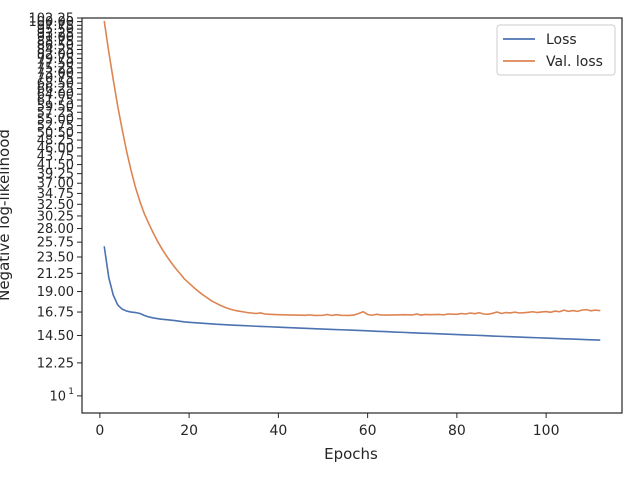  Describe the element at coordinates (55, 37) in the screenshot. I see `y-tick-label-36: 91.00` at that location.